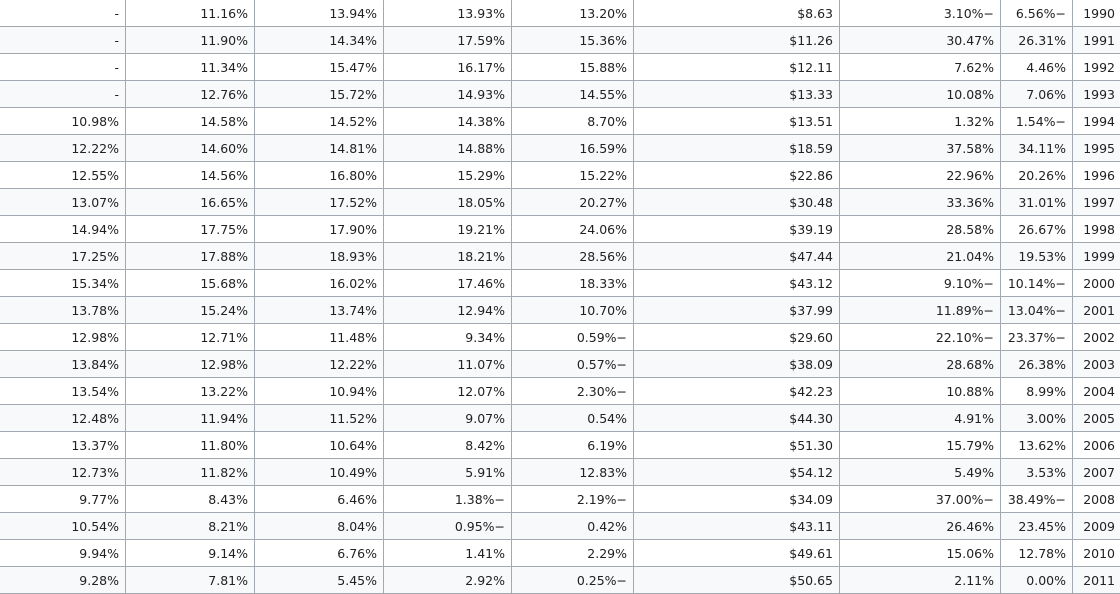  What do you see at coordinates (573, 310) in the screenshot?
I see `table-cell: 10.70%` at bounding box center [573, 310].